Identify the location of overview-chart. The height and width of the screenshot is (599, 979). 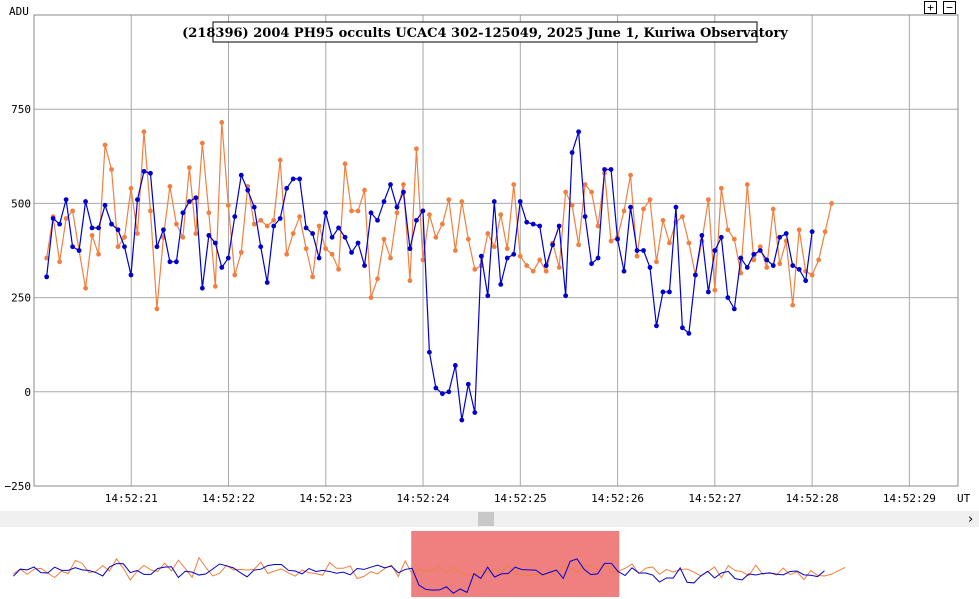
(429, 575).